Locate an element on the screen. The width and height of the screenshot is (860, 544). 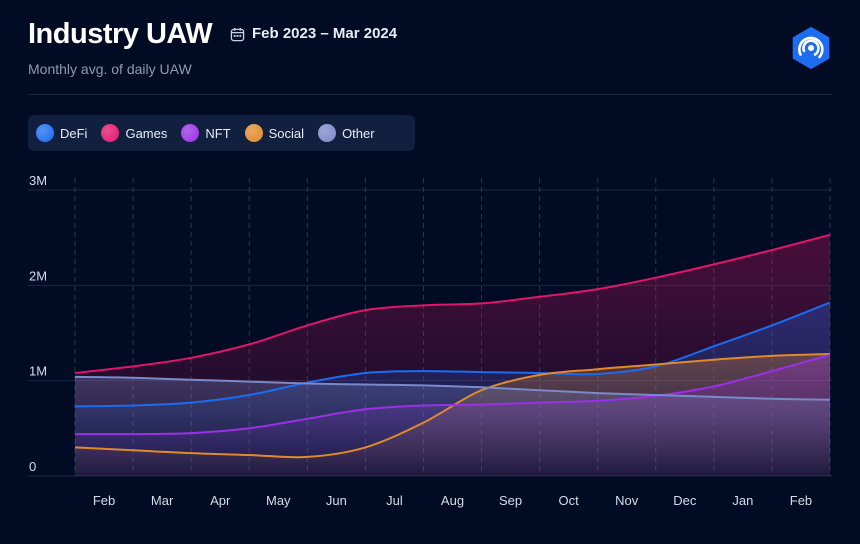
legend-label-nft: NFT is located at coordinates (218, 133).